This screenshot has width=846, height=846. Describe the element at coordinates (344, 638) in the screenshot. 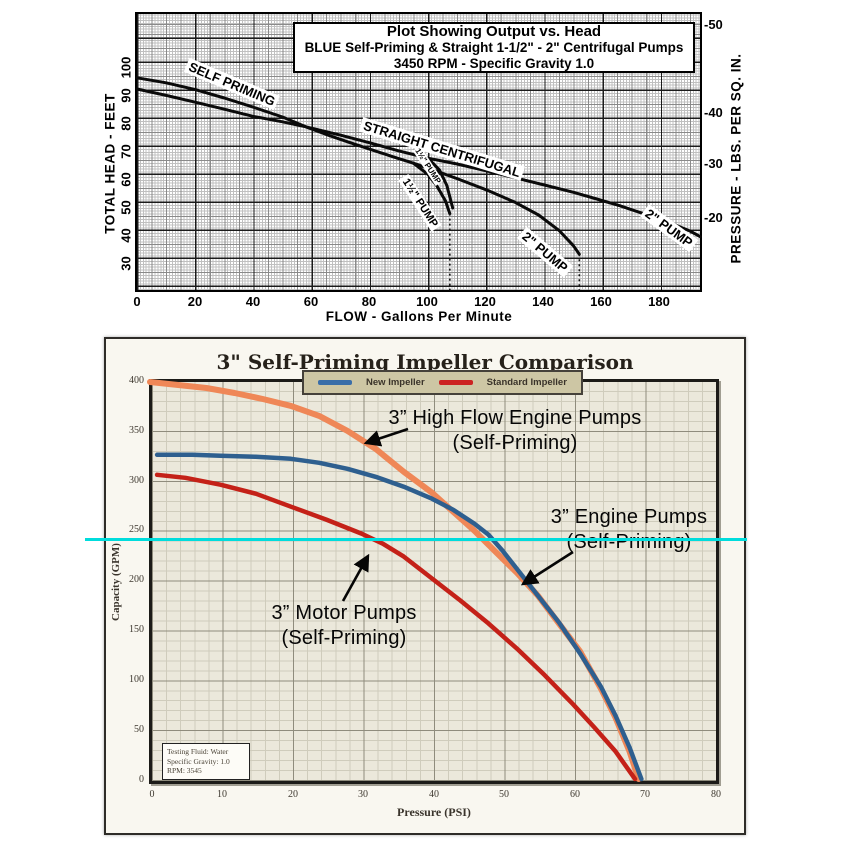

I see `annotation-motor-line2: (Self-Priming)` at that location.